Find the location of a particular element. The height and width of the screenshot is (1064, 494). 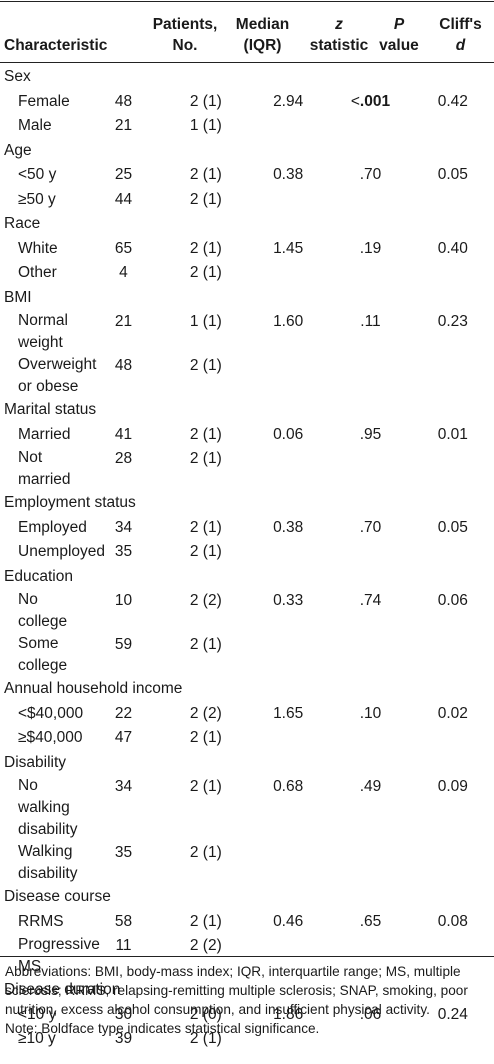

patients-count: 41 is located at coordinates (123, 434).